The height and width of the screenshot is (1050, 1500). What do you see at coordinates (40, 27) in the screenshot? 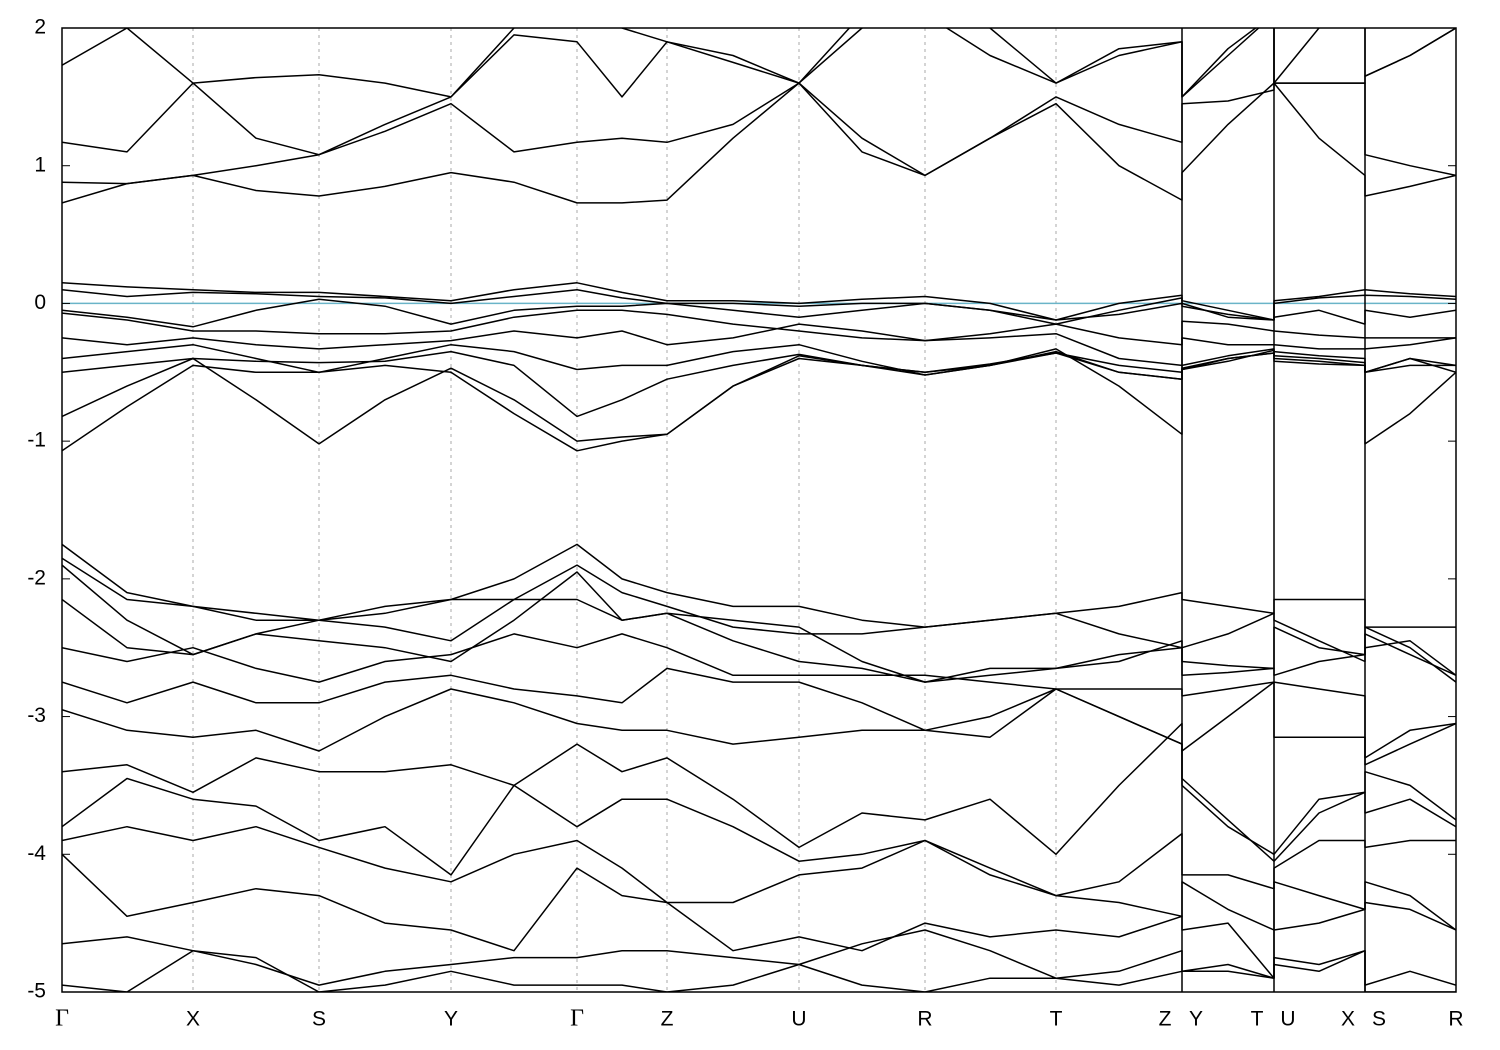
I see `y-tick-label: 2` at bounding box center [40, 27].